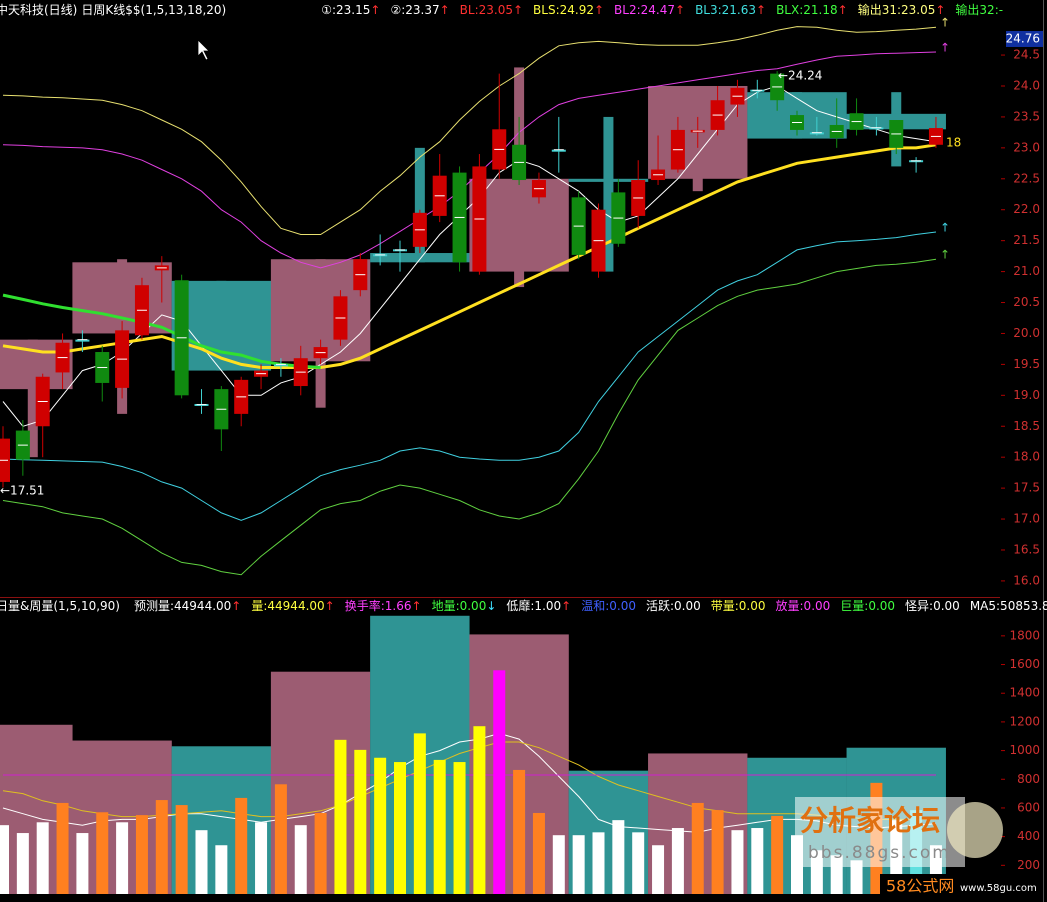 The height and width of the screenshot is (902, 1047). What do you see at coordinates (1024, 635) in the screenshot?
I see `y-tick-label: 1800` at bounding box center [1024, 635].